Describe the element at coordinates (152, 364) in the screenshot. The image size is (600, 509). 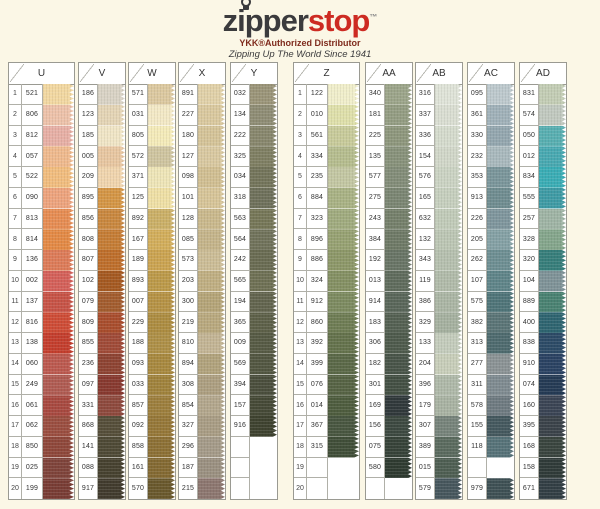
I see `swatch-row: 093` at that location.